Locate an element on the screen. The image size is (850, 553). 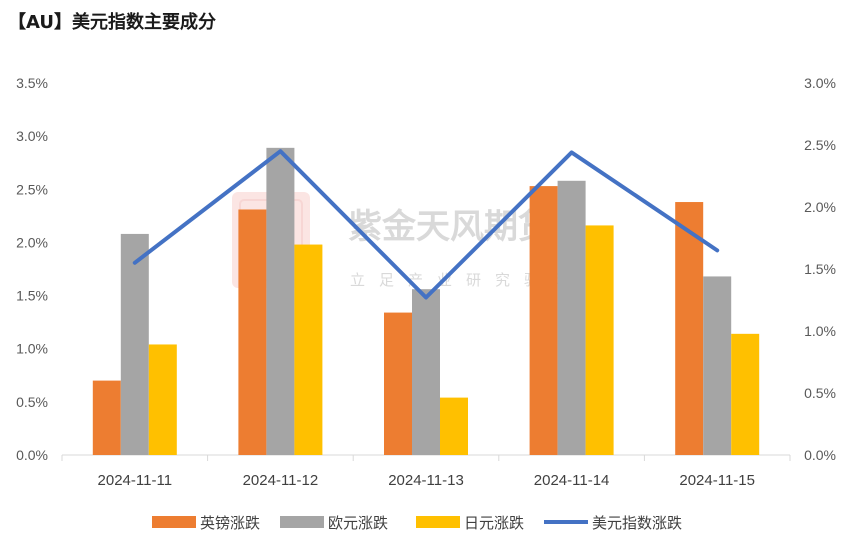
legend-label: 欧元涨跌 is located at coordinates (358, 523).